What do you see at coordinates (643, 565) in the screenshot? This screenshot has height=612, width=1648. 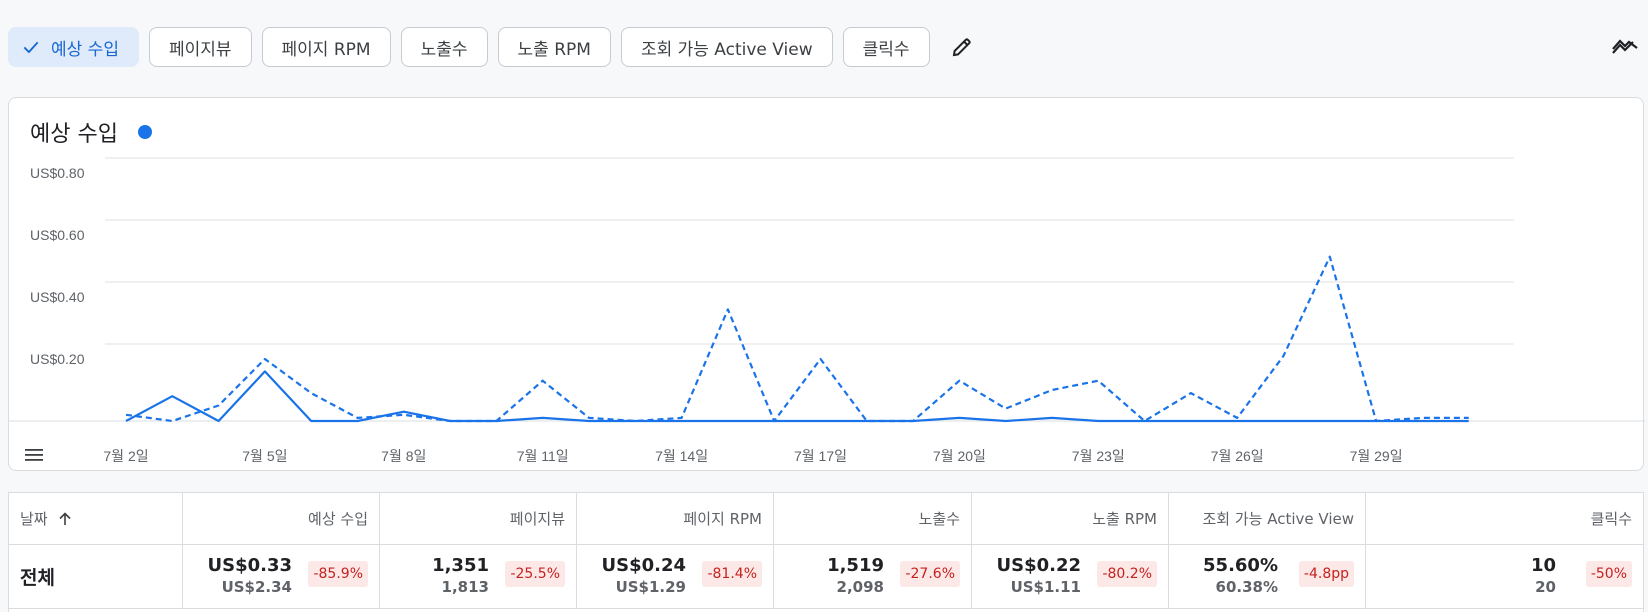 I see `current-value: US$0.24` at bounding box center [643, 565].